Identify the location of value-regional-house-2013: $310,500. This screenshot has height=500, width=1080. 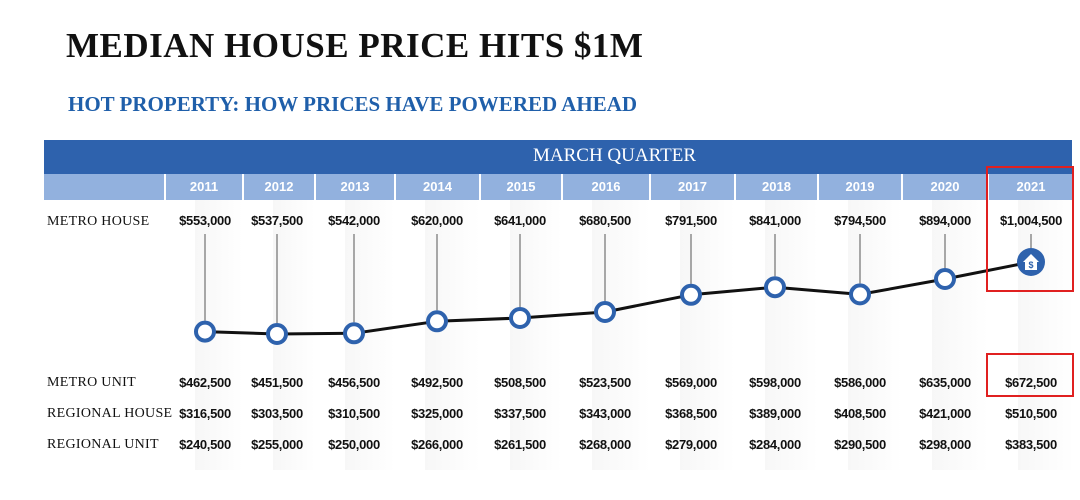
(354, 413).